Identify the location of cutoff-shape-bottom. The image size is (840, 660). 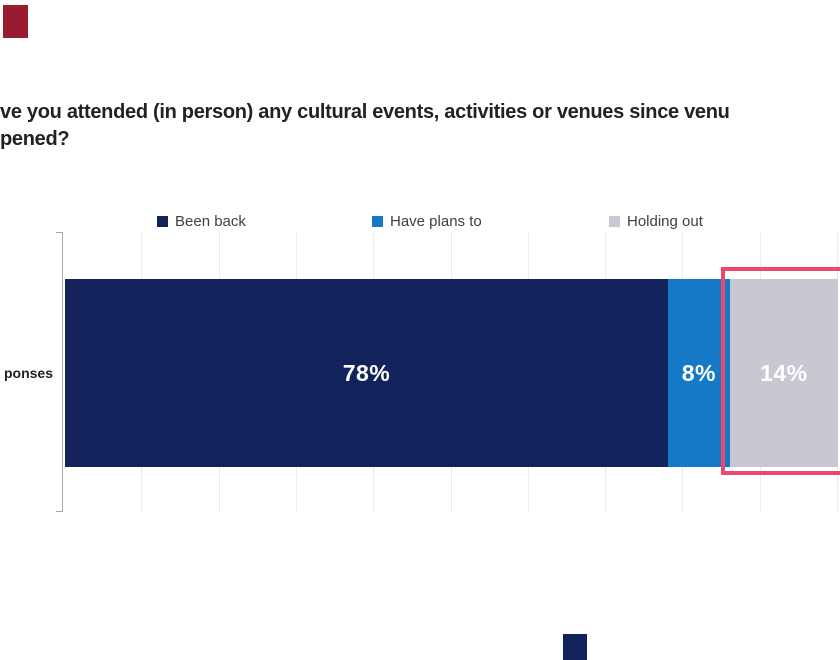
(575, 647).